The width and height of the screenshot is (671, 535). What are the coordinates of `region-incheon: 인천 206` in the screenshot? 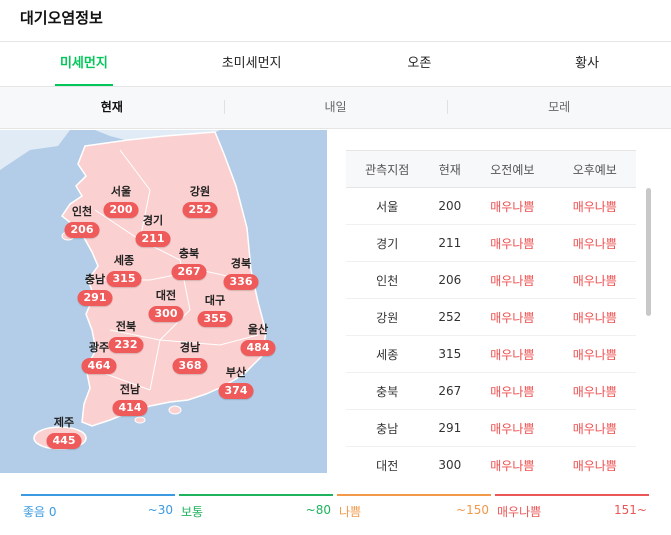 It's located at (82, 221).